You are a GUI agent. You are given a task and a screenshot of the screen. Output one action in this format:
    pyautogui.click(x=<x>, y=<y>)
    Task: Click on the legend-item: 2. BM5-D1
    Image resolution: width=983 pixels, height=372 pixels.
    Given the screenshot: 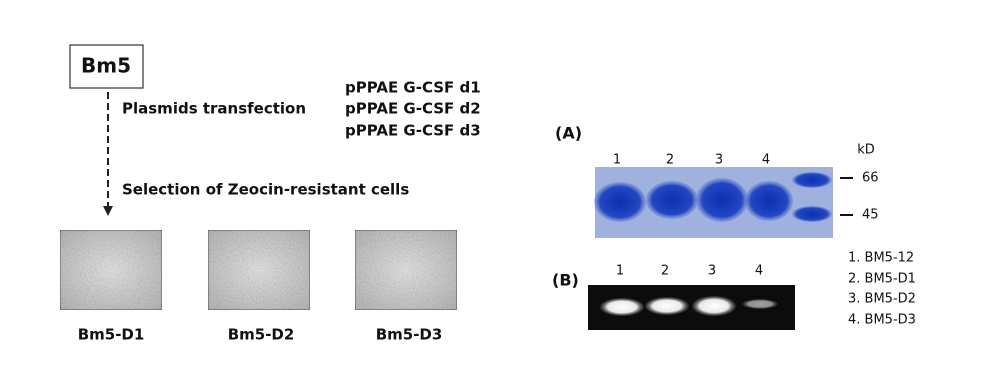 What is the action you would take?
    pyautogui.click(x=882, y=279)
    